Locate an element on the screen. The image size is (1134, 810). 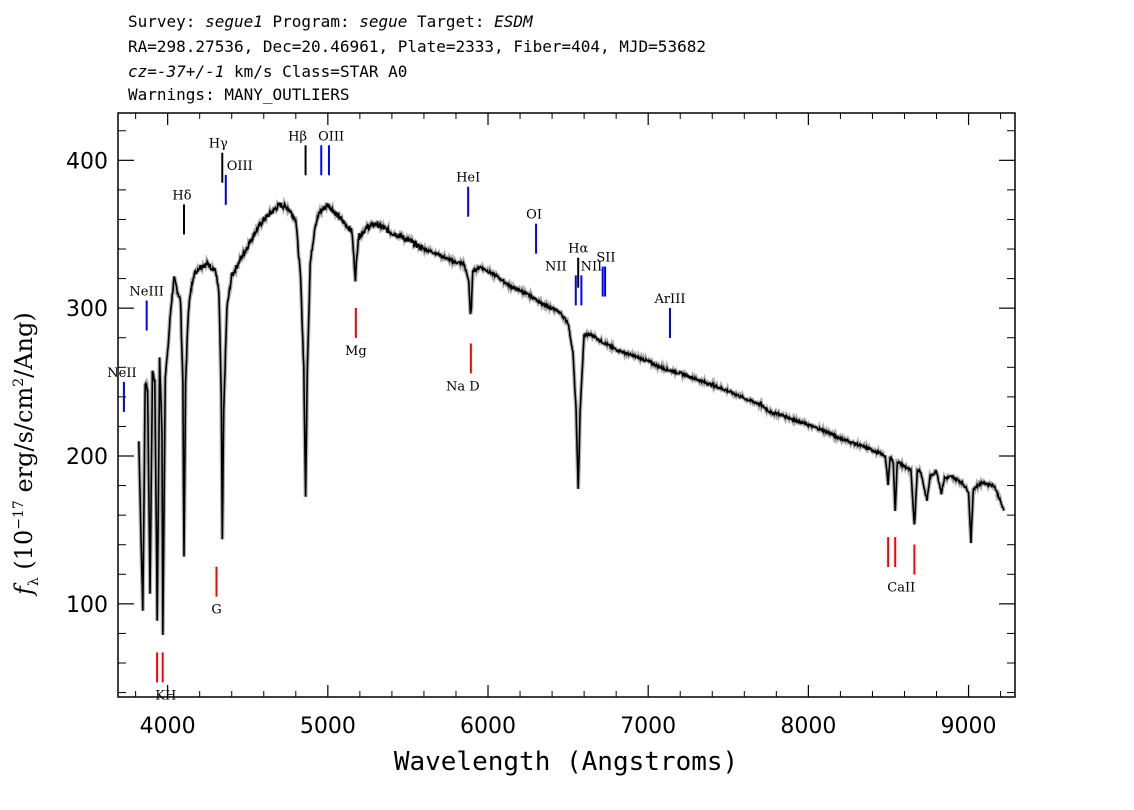
x-tick-label: 6000 is located at coordinates (488, 726).